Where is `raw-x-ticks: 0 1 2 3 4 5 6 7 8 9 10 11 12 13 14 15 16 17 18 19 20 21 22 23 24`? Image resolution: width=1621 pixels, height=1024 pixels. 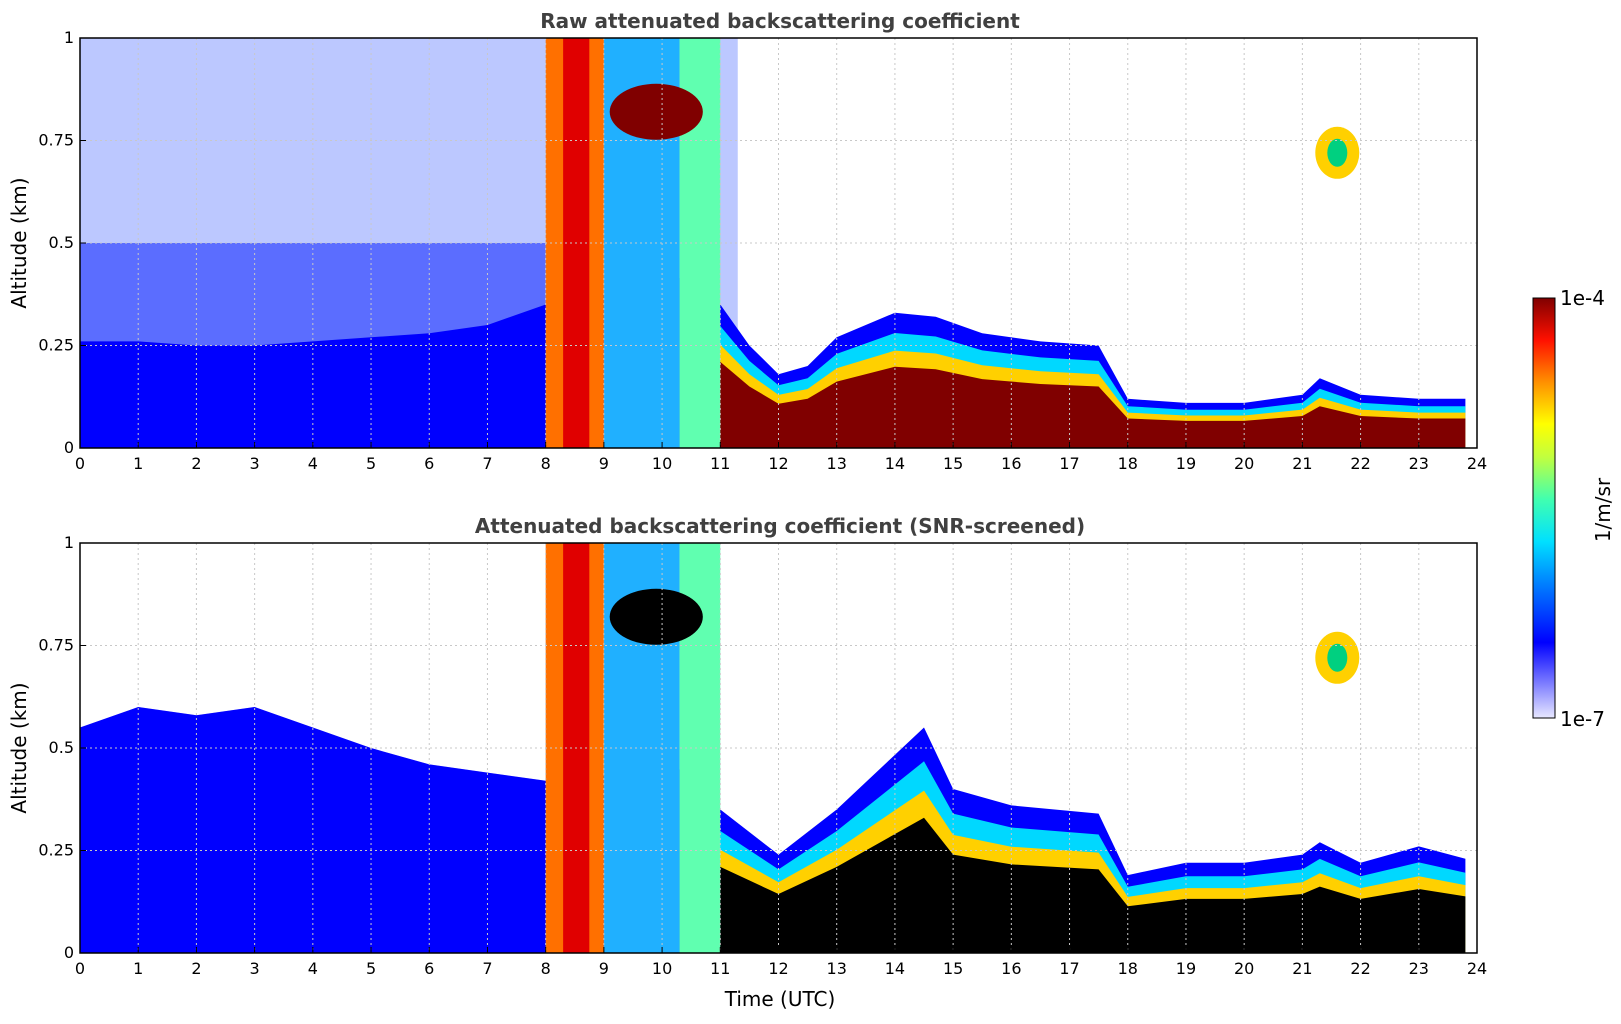
raw-x-ticks: 0 1 2 3 4 5 6 7 8 9 10 11 12 13 14 15 16 17 18 19 20 21 22 23 24 is located at coordinates (781, 457).